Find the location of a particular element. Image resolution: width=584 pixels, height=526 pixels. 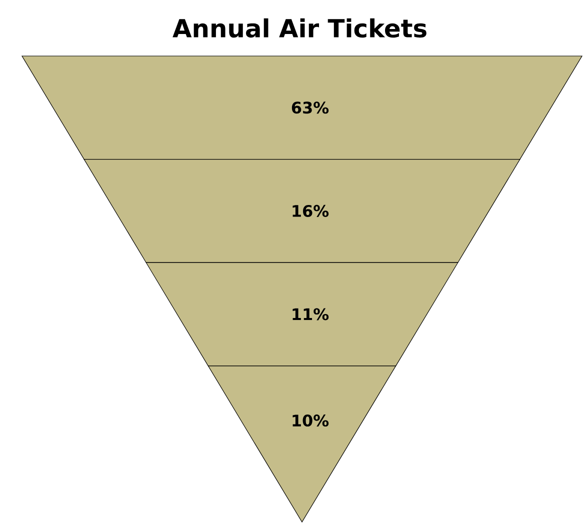

data-label: 11% is located at coordinates (310, 314).